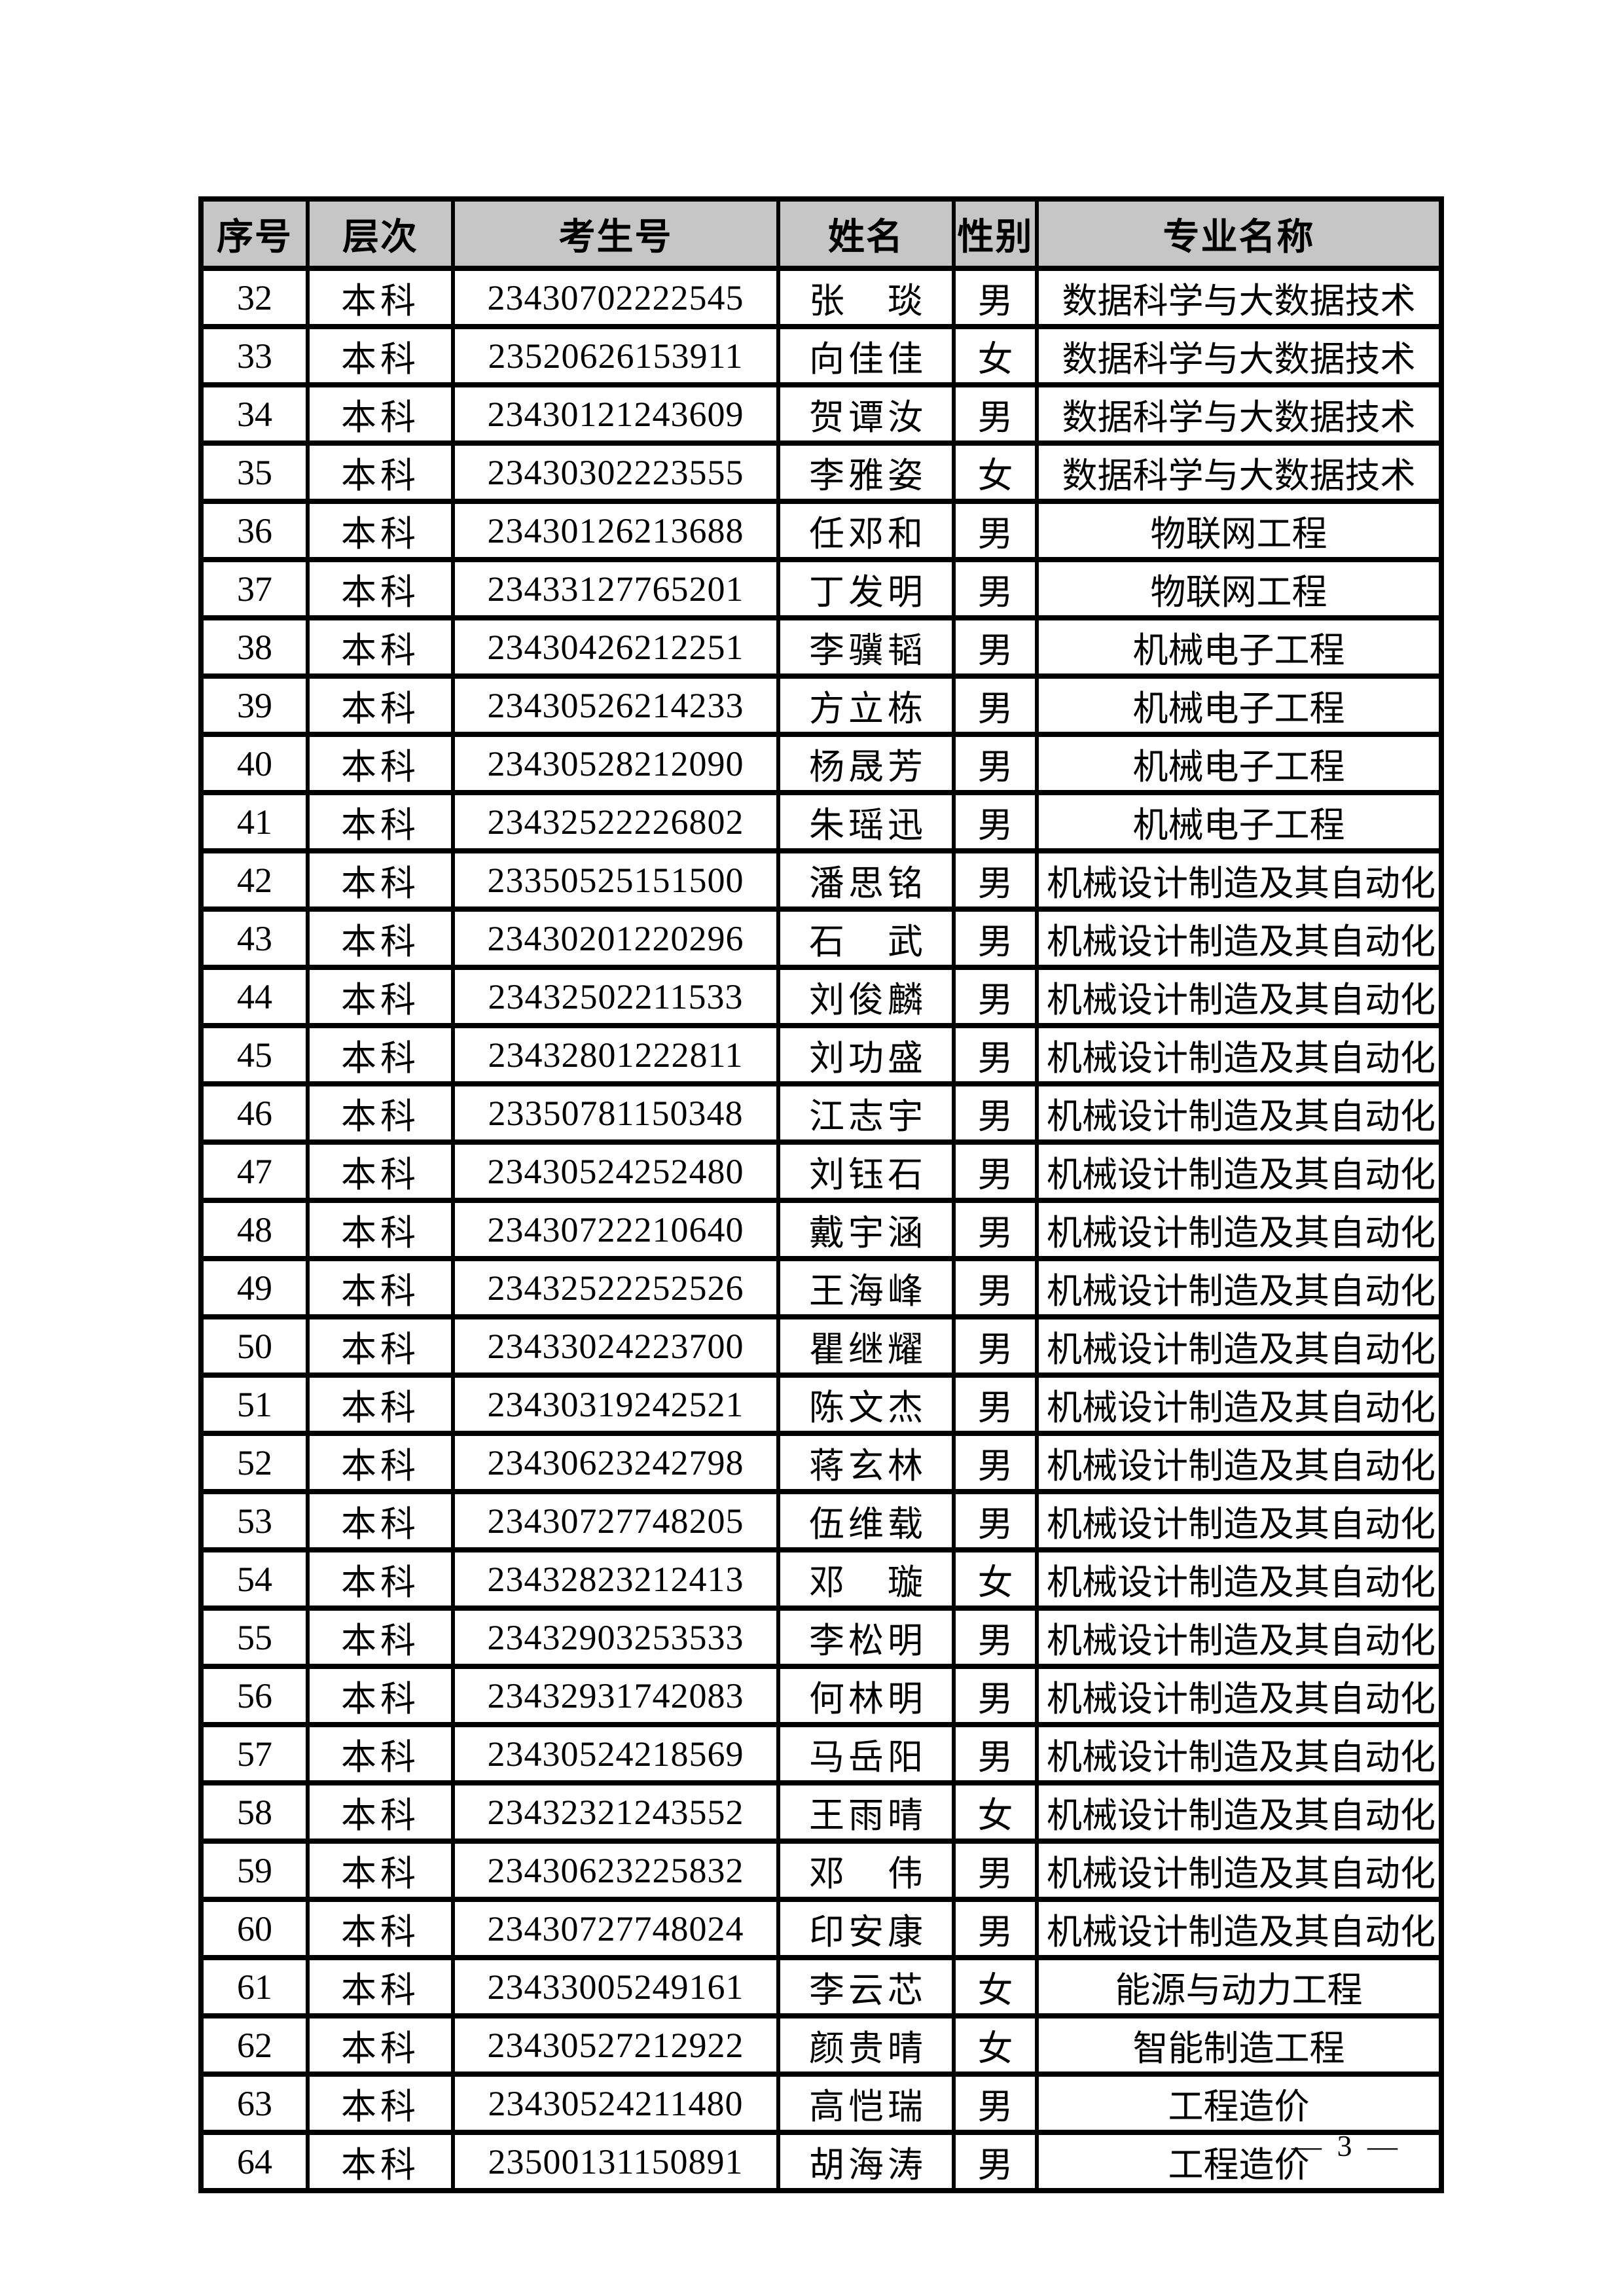 The height and width of the screenshot is (2296, 1624). What do you see at coordinates (866, 938) in the screenshot?
I see `cell-name: 石 武` at bounding box center [866, 938].